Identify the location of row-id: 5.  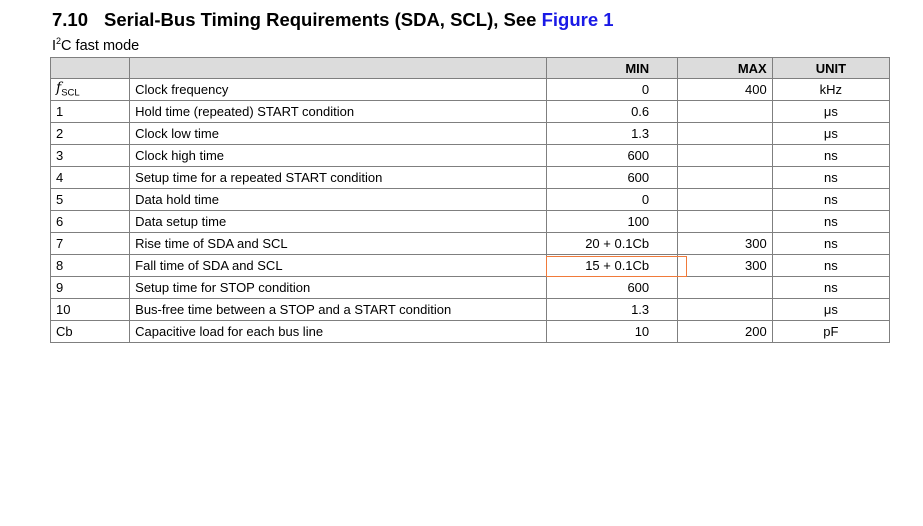
(90, 199).